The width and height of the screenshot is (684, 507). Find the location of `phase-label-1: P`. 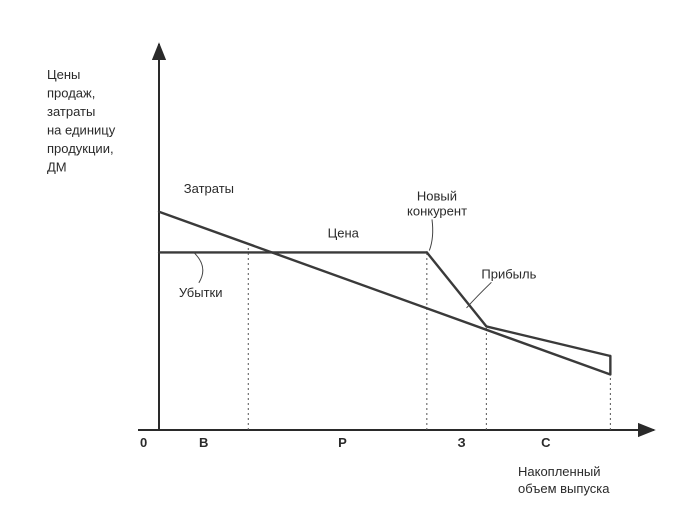

phase-label-1: P is located at coordinates (342, 442).